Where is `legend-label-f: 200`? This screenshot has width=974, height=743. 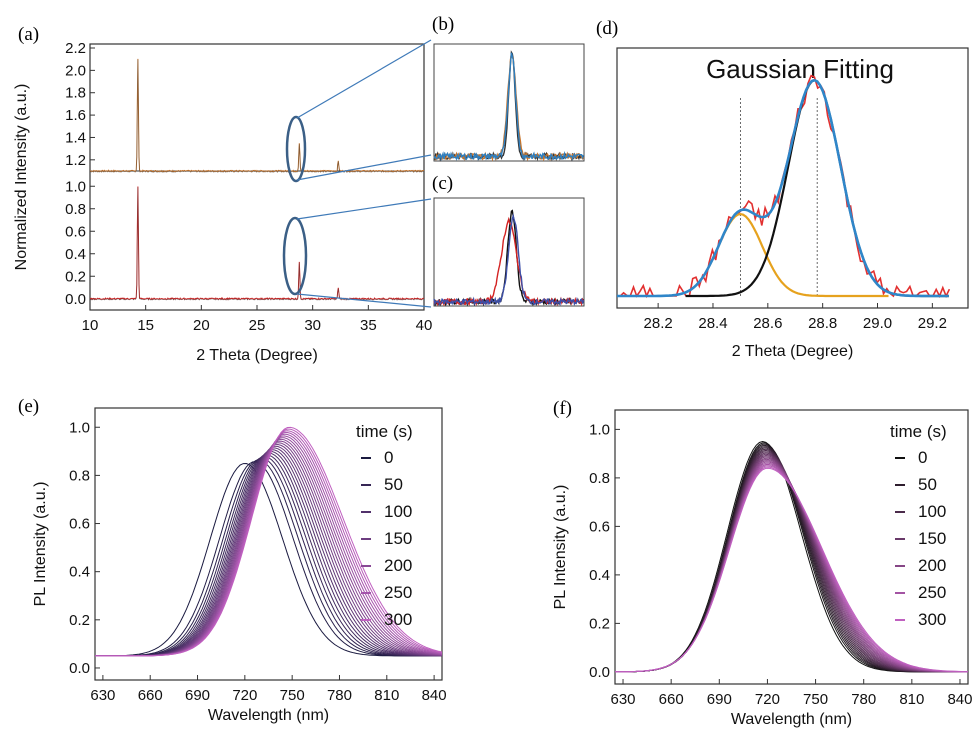
legend-label-f: 200 is located at coordinates (932, 565).